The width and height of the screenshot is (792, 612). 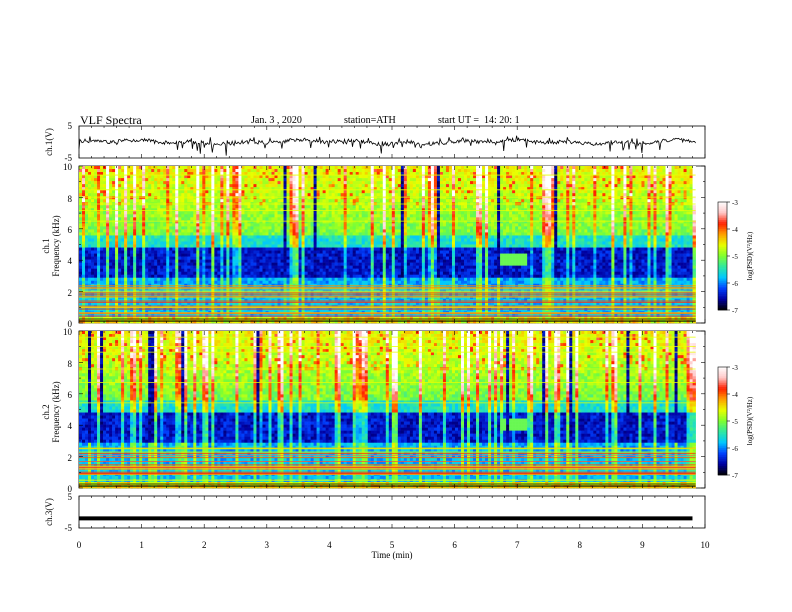 I want to click on ch1-ytick-bottom: -5, so click(x=69, y=158).